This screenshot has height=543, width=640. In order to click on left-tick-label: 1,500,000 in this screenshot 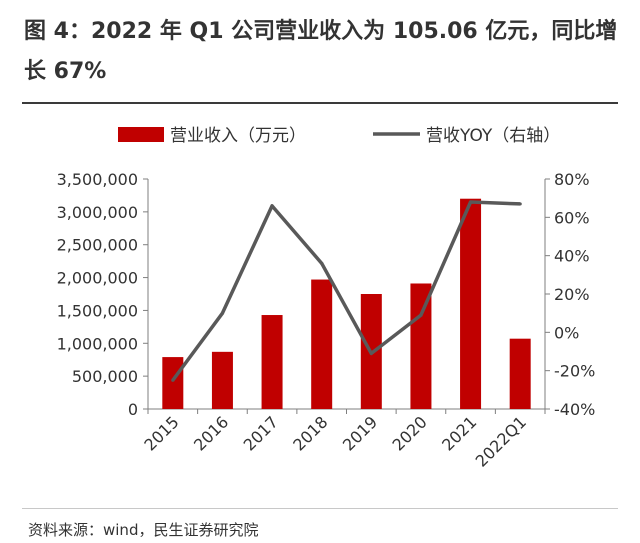, I will do `click(97, 310)`.